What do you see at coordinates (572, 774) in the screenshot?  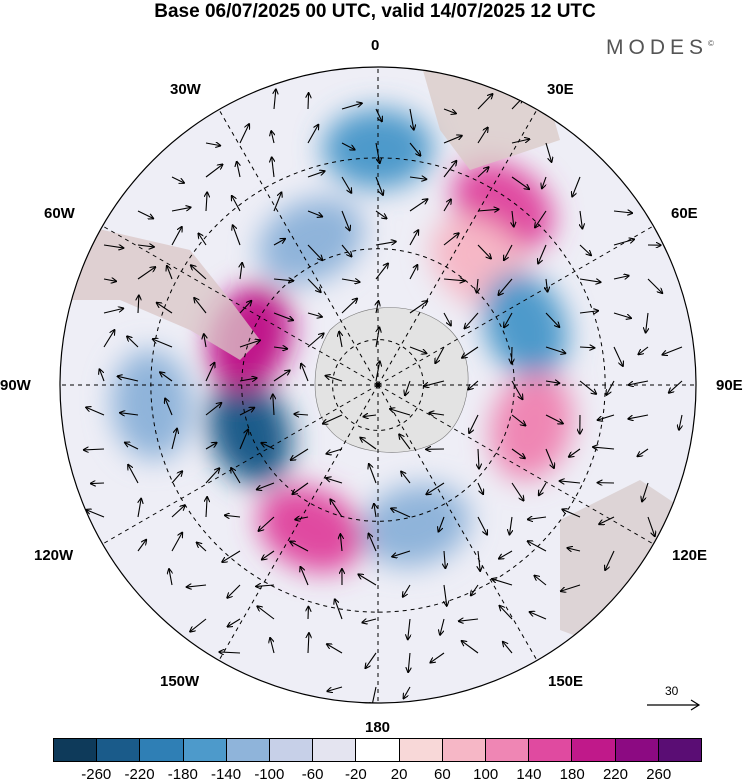 I see `colorbar-tick-label: 180` at bounding box center [572, 774].